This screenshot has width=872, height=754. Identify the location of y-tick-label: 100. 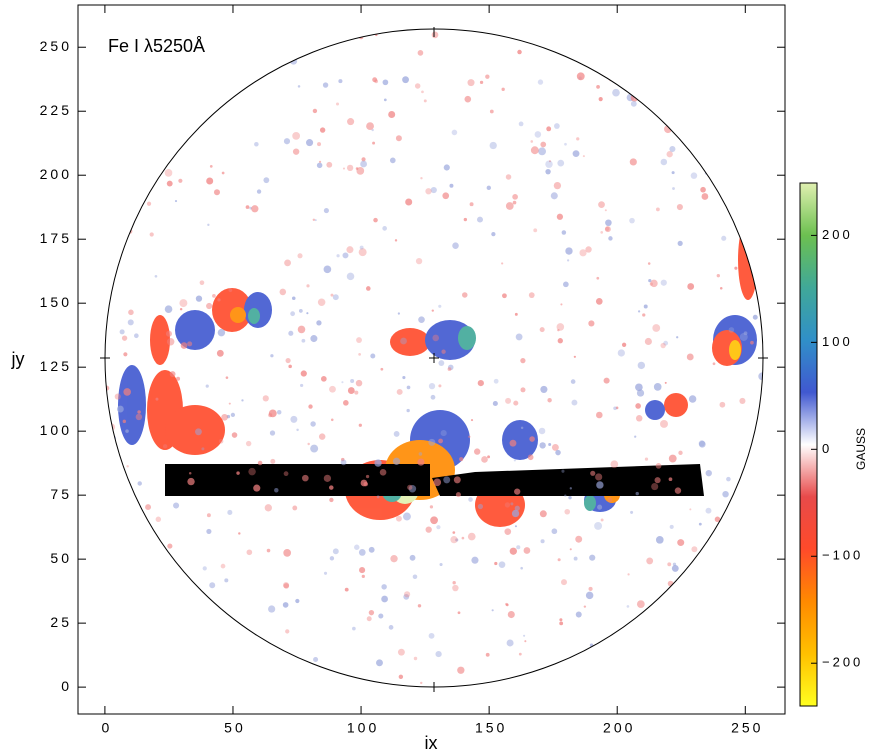
(56, 430).